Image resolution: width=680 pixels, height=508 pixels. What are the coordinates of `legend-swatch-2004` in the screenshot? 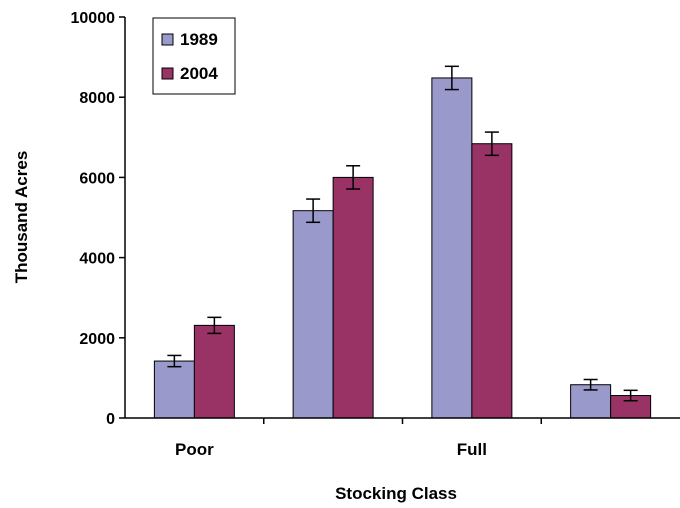 It's located at (167, 73).